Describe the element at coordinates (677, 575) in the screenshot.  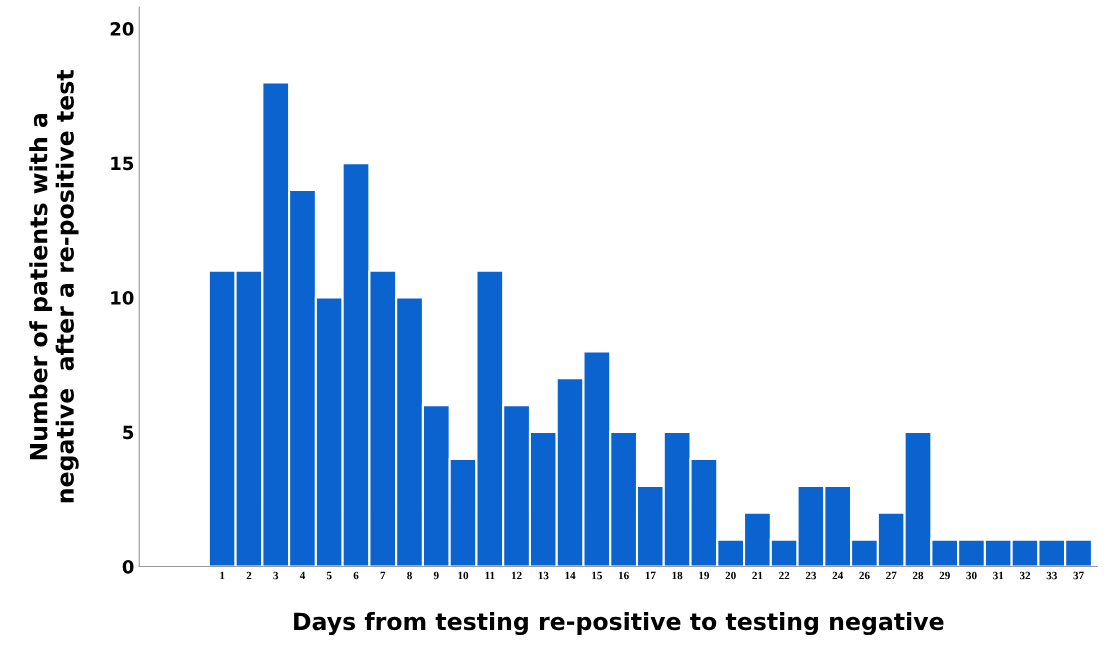
I see `x-tick-label: 18` at that location.